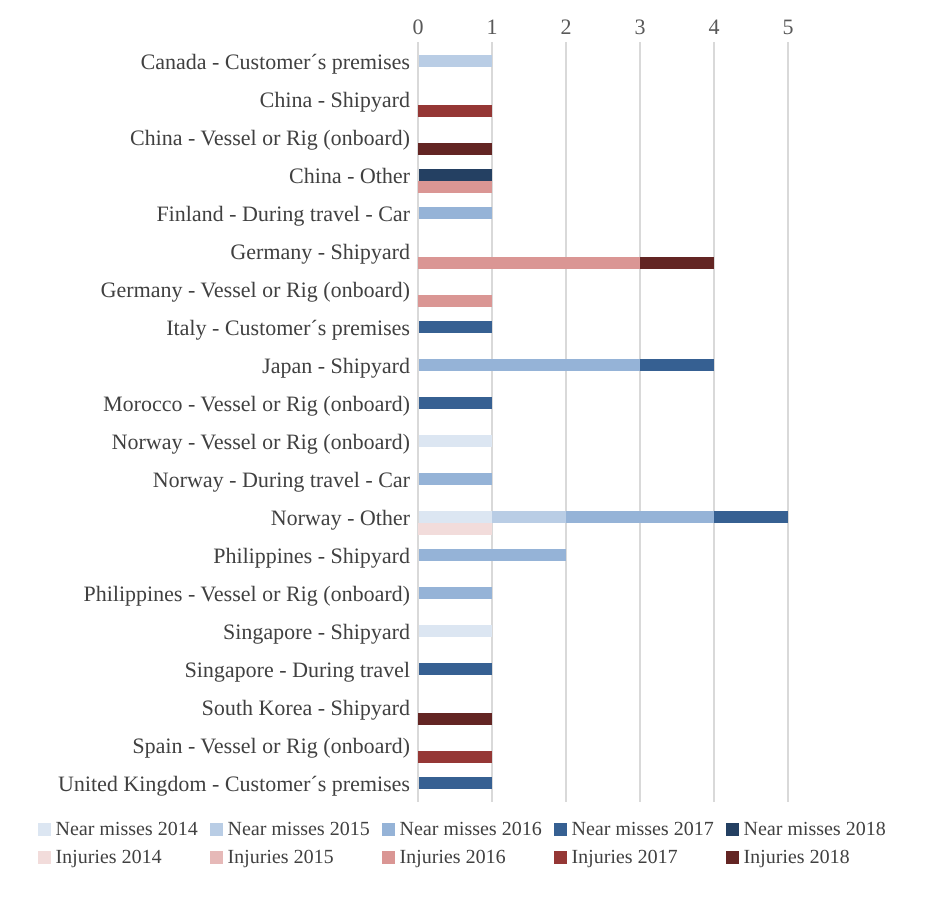  I want to click on x-tick-label: 5, so click(788, 26).